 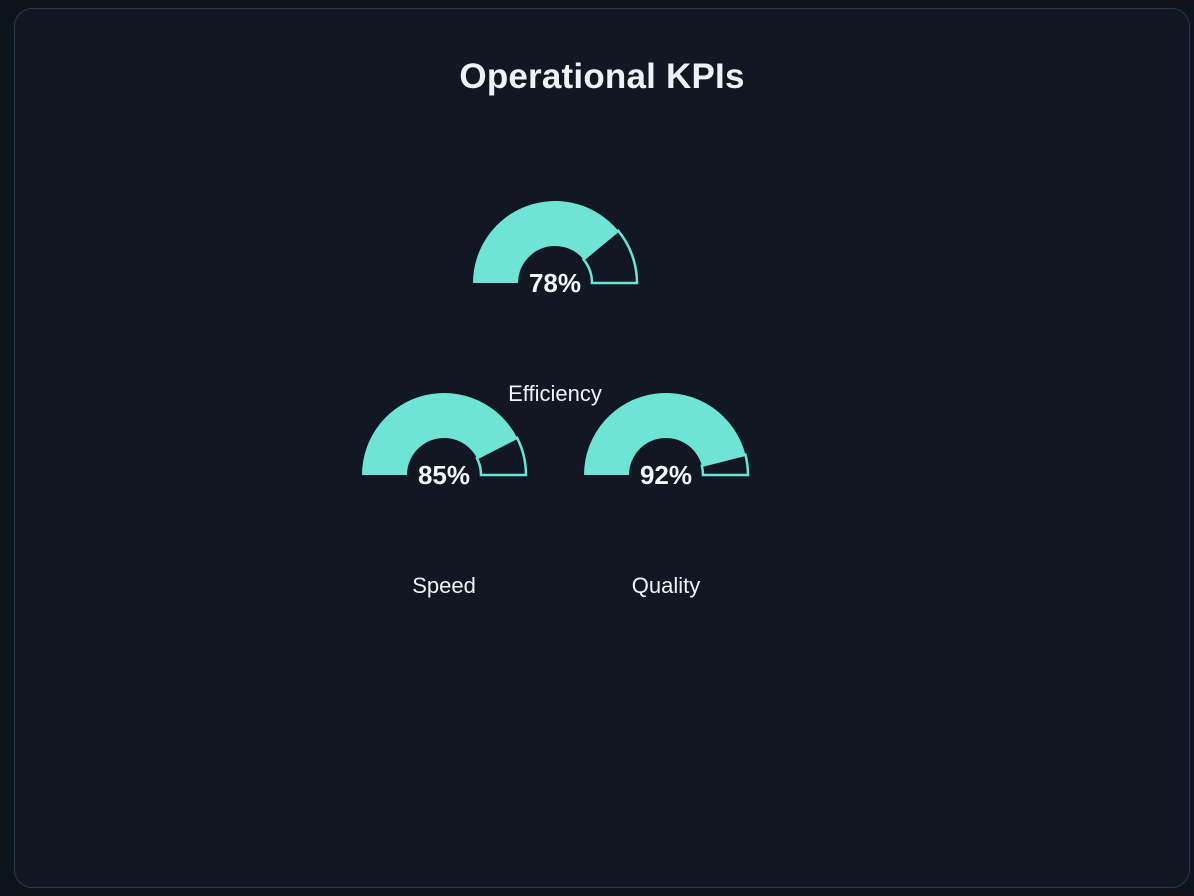 What do you see at coordinates (556, 303) in the screenshot?
I see `gauge-efficiency: 78% Efficiency` at bounding box center [556, 303].